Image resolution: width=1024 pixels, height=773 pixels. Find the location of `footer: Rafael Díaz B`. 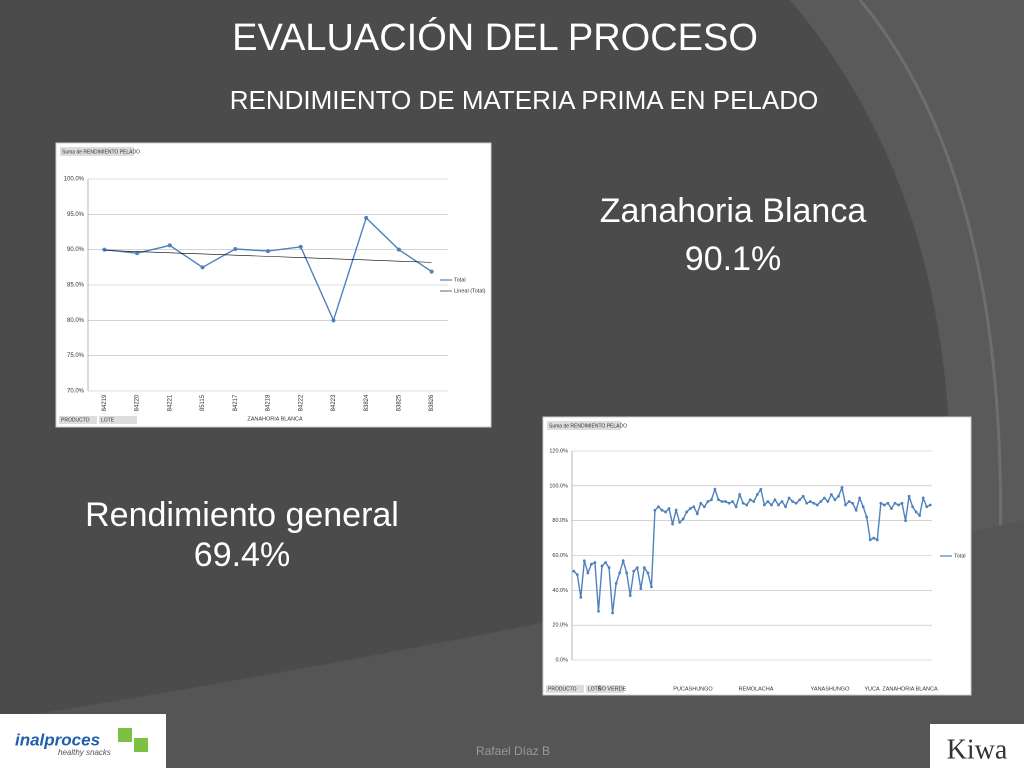

footer: Rafael Díaz B is located at coordinates (513, 751).